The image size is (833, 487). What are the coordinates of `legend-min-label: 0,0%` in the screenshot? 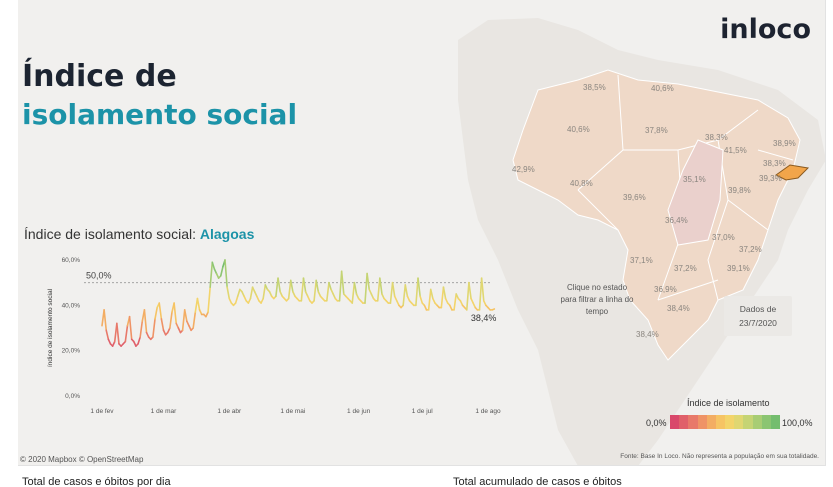 It's located at (656, 423).